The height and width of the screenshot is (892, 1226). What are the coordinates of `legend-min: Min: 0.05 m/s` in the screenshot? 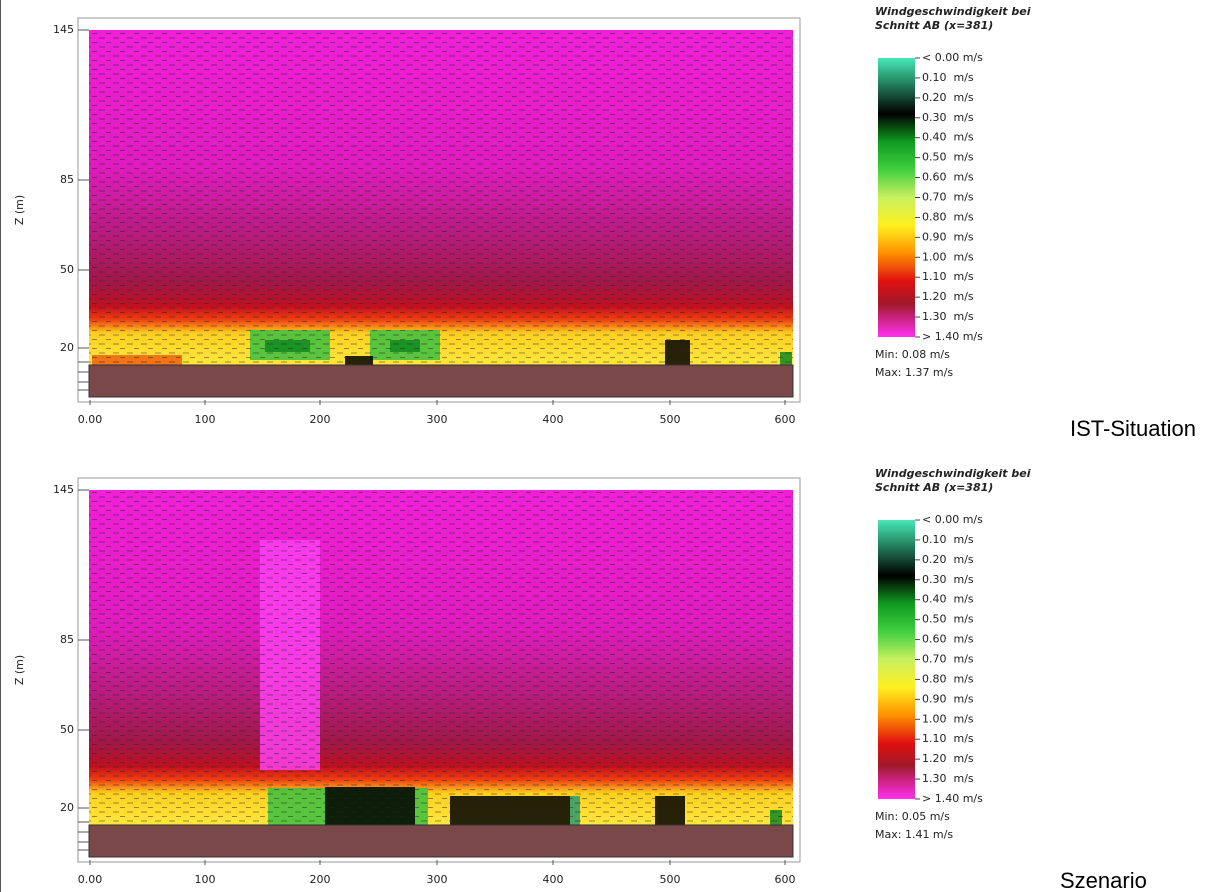 It's located at (912, 816).